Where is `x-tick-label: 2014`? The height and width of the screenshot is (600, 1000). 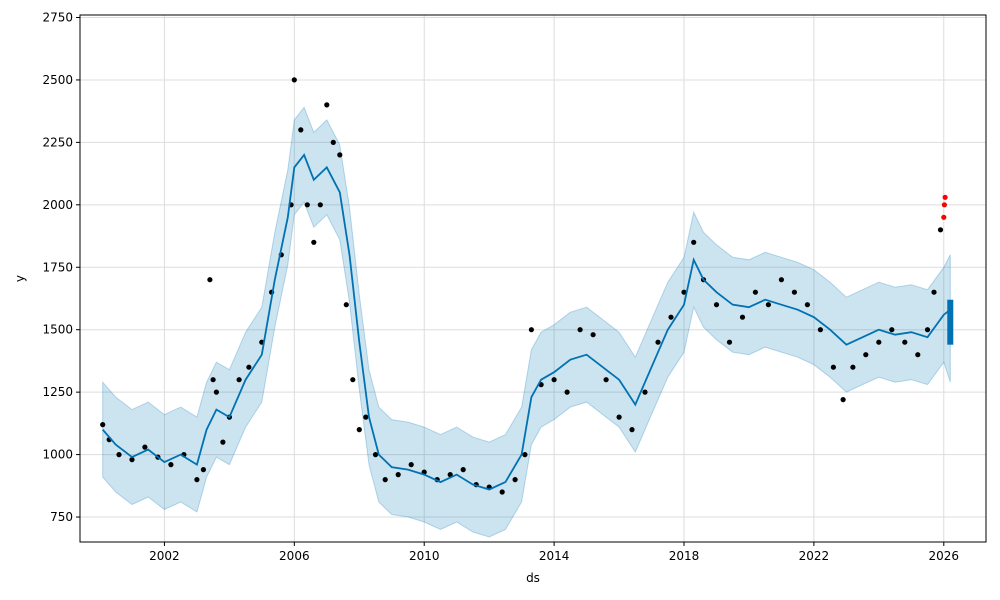
x-tick-label: 2014 is located at coordinates (554, 556).